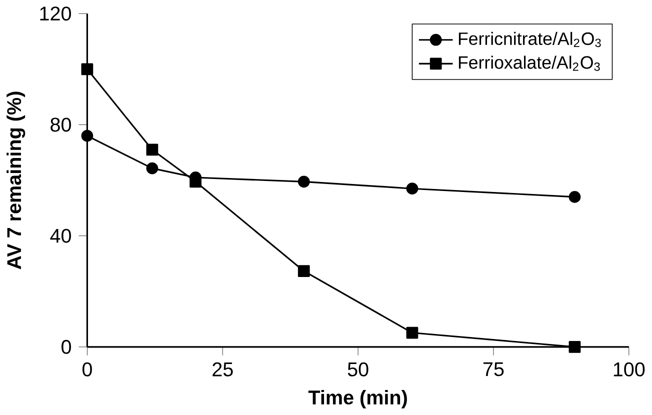  What do you see at coordinates (222, 369) in the screenshot?
I see `x-tick-label: 25` at bounding box center [222, 369].